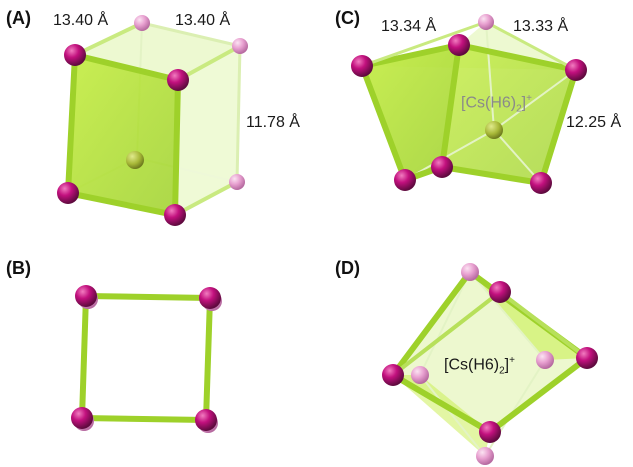 This screenshot has height=467, width=633. Describe the element at coordinates (347, 268) in the screenshot. I see `panel-label-d: (D)` at that location.